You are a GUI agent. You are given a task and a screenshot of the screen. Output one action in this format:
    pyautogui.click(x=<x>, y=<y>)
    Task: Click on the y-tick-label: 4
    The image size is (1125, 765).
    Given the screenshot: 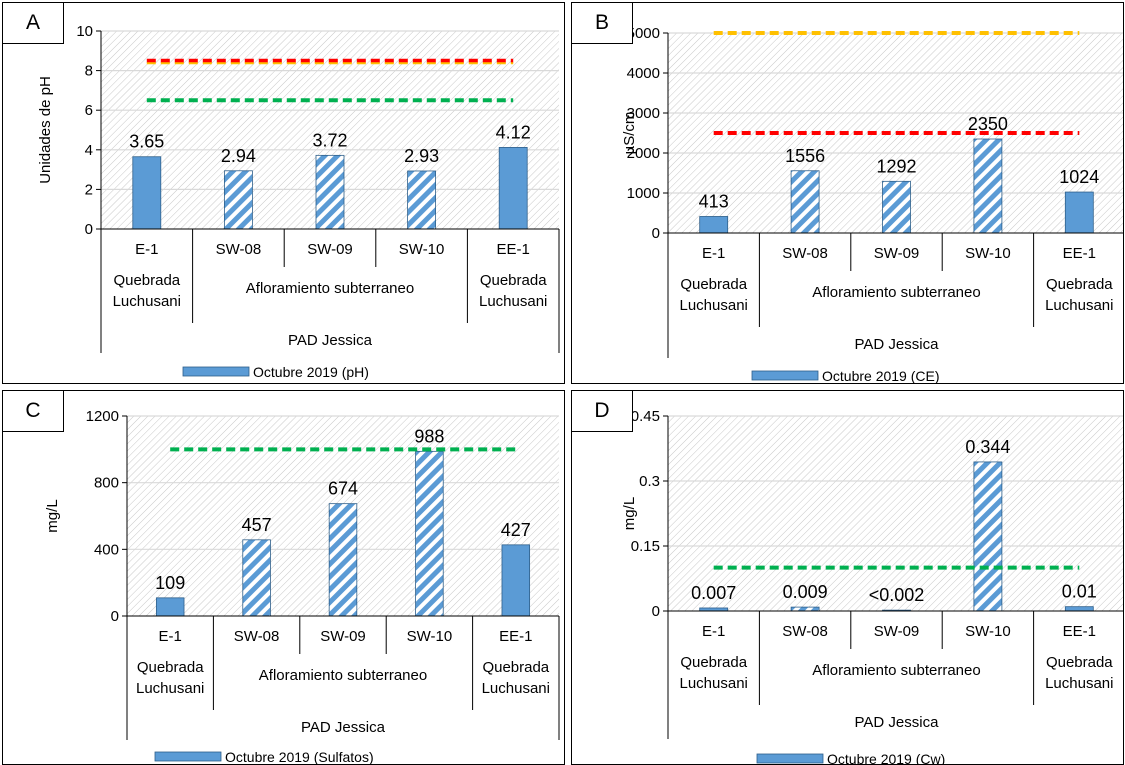 What is the action you would take?
    pyautogui.click(x=89, y=150)
    